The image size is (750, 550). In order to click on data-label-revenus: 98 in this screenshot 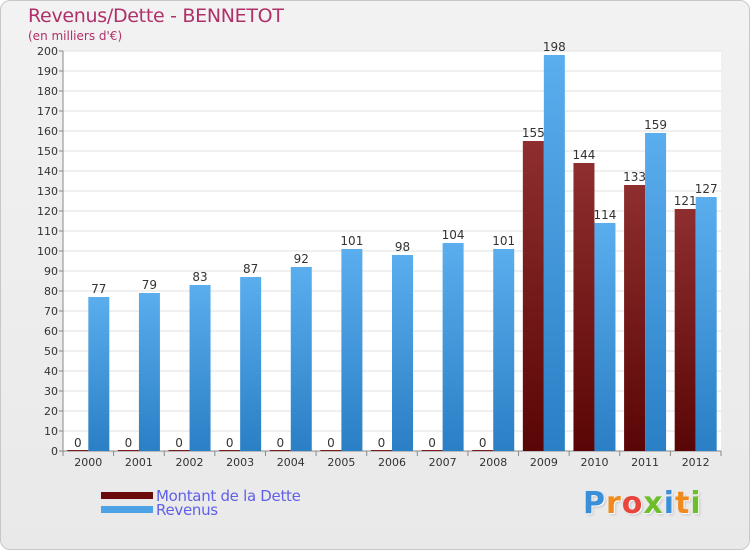, I will do `click(402, 247)`.